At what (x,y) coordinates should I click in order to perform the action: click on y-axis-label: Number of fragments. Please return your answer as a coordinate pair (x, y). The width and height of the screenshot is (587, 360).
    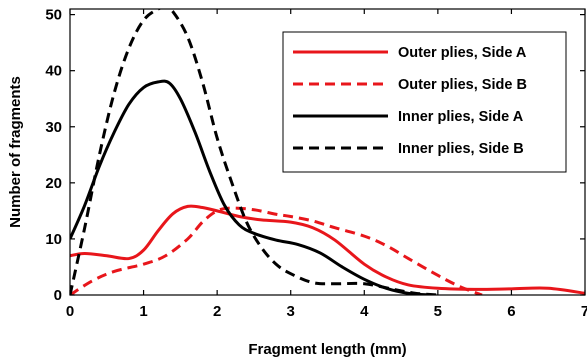
    Looking at the image, I should click on (15, 152).